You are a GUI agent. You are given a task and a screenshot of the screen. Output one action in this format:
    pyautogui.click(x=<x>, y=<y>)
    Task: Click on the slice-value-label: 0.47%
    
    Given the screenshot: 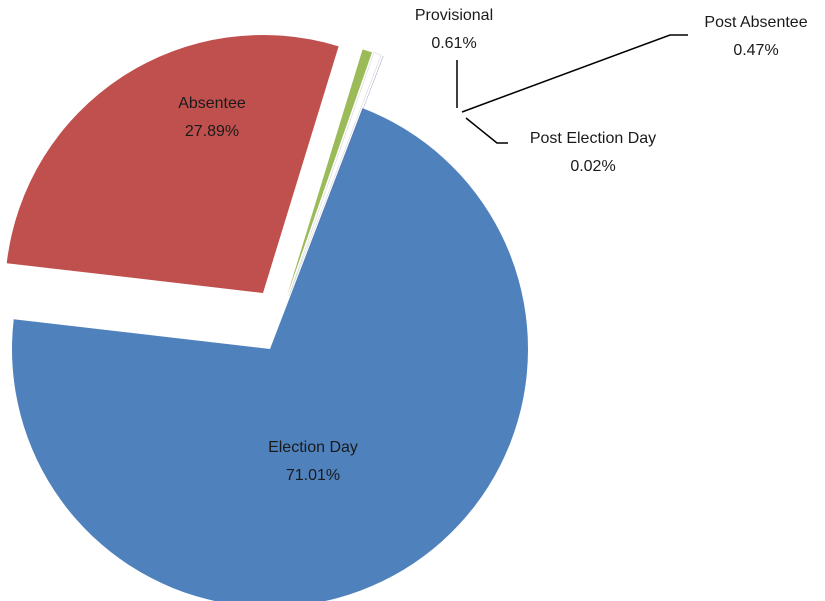 What is the action you would take?
    pyautogui.click(x=755, y=50)
    